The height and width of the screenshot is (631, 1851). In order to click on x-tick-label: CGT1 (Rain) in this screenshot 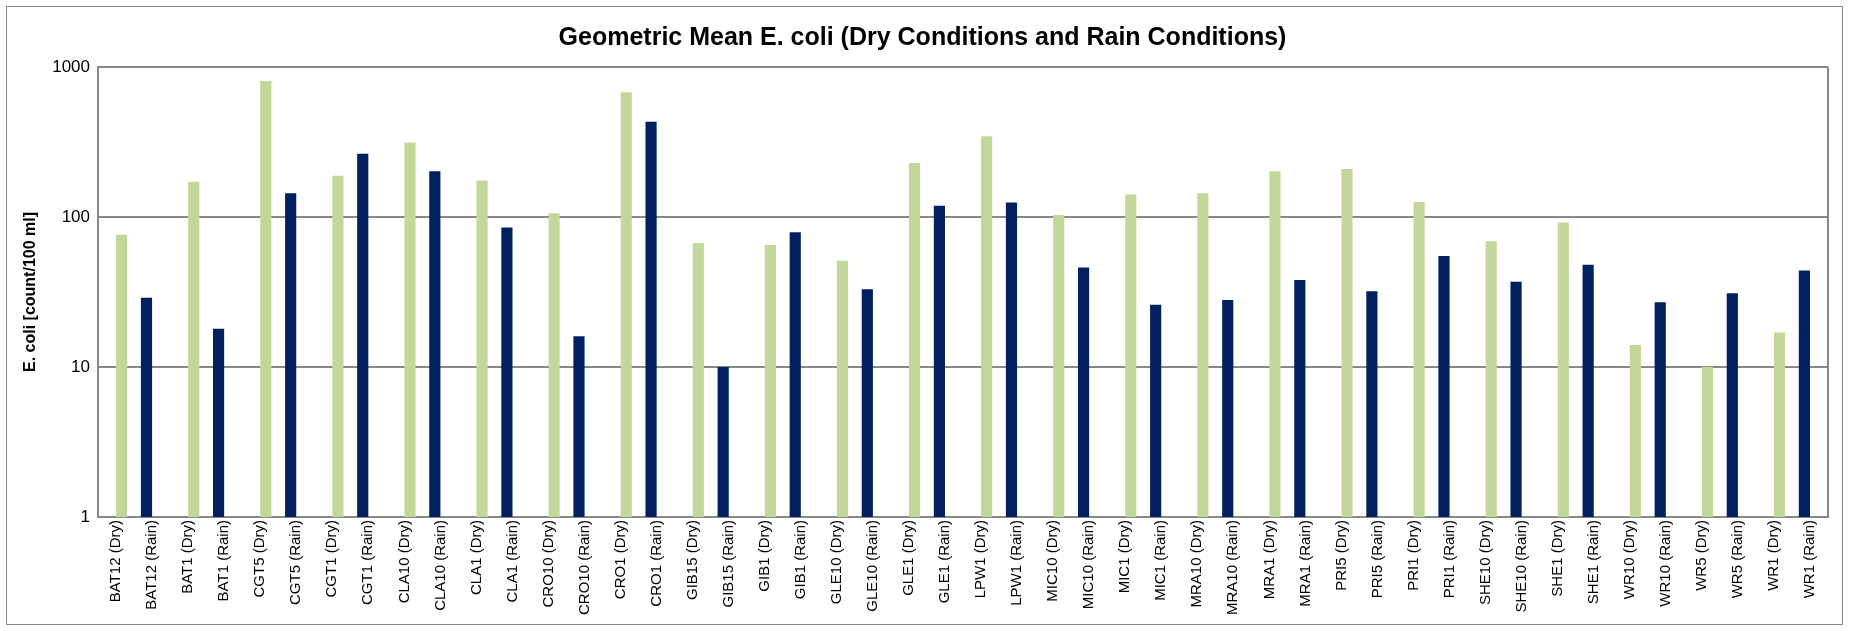, I will do `click(367, 562)`.